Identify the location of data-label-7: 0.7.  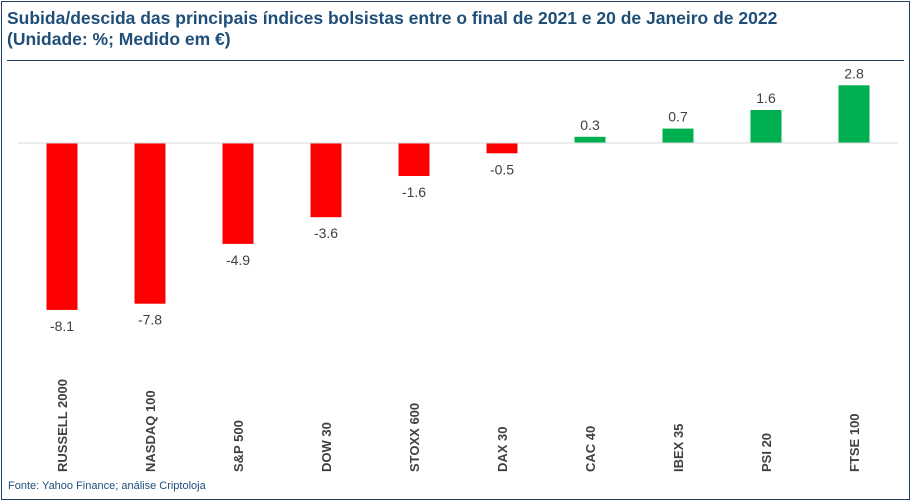
(678, 117).